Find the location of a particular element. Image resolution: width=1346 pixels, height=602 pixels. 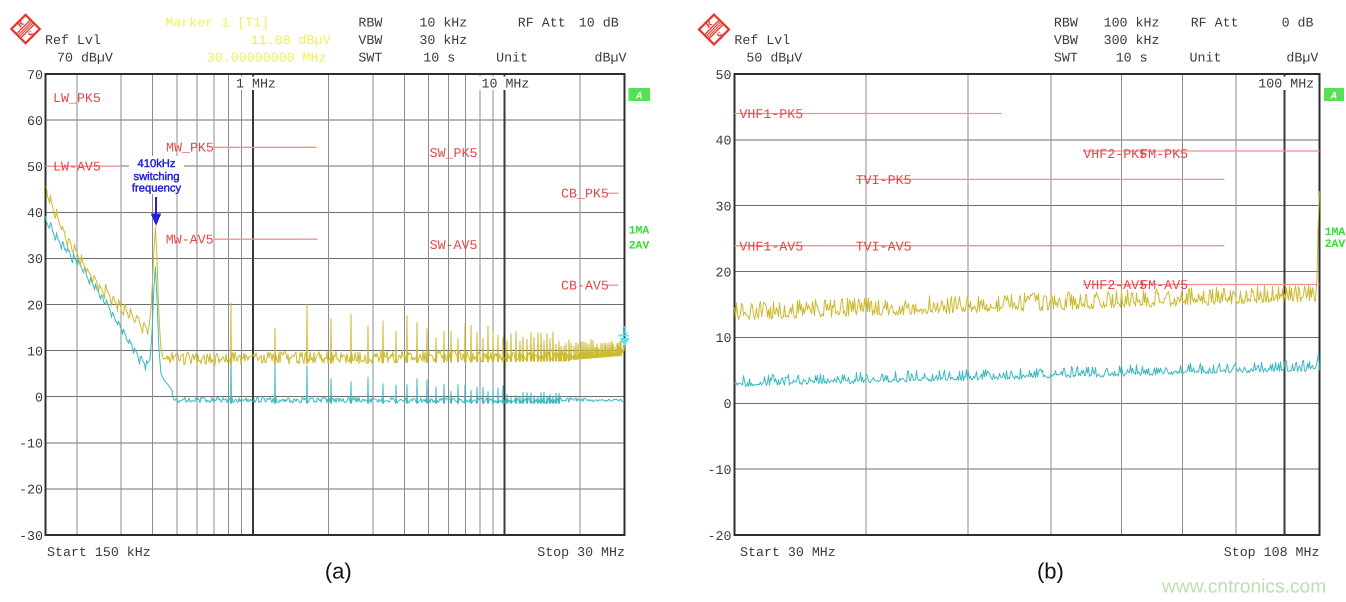

svg-text: 1 MHz is located at coordinates (256, 84).